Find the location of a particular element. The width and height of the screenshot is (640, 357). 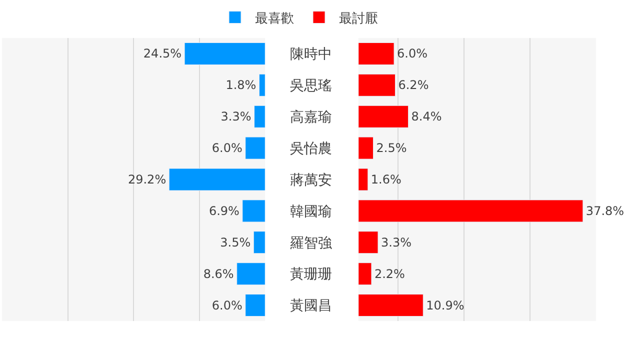

data-label: 37.8% is located at coordinates (605, 211).